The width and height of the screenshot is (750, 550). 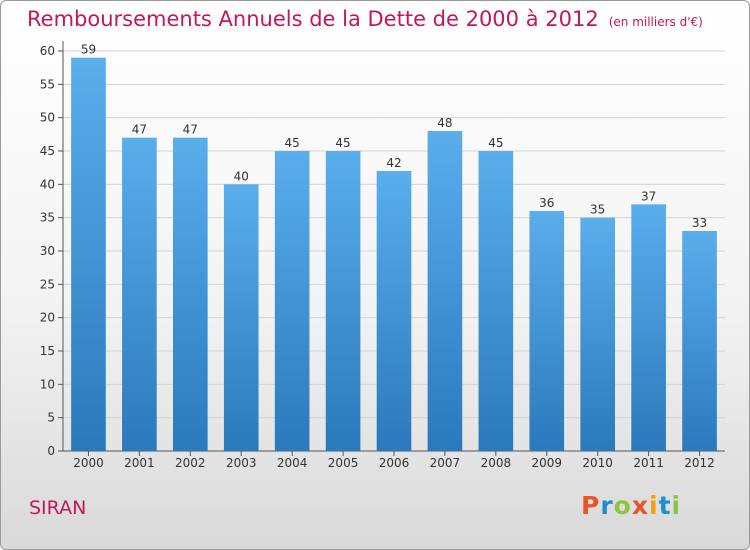 I want to click on x-tick-label-2000: 2000, so click(x=88, y=463).